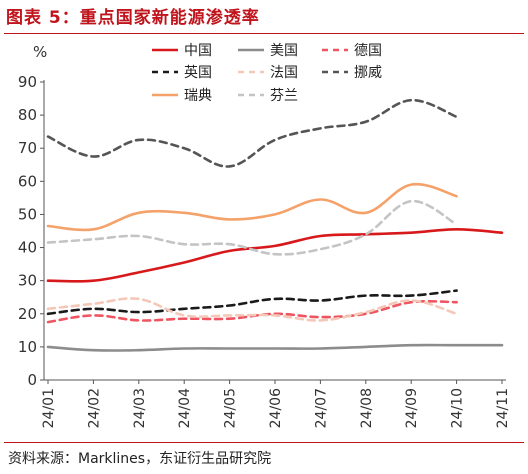 The width and height of the screenshot is (528, 474). I want to click on y-tick-label: 40, so click(27, 248).